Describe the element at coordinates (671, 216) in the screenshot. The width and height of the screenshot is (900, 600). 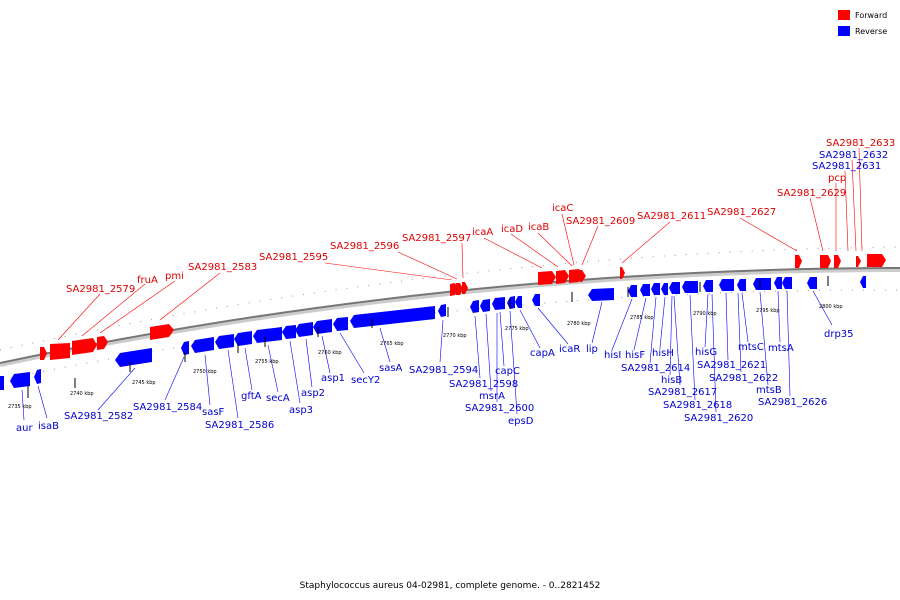
I see `gene-label-forward: SA2981_2611` at that location.